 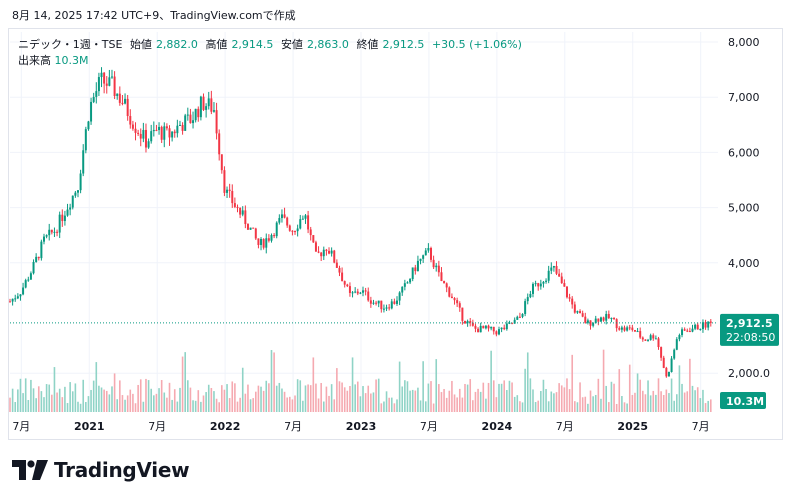 What do you see at coordinates (291, 44) in the screenshot?
I see `low-label: 安値` at bounding box center [291, 44].